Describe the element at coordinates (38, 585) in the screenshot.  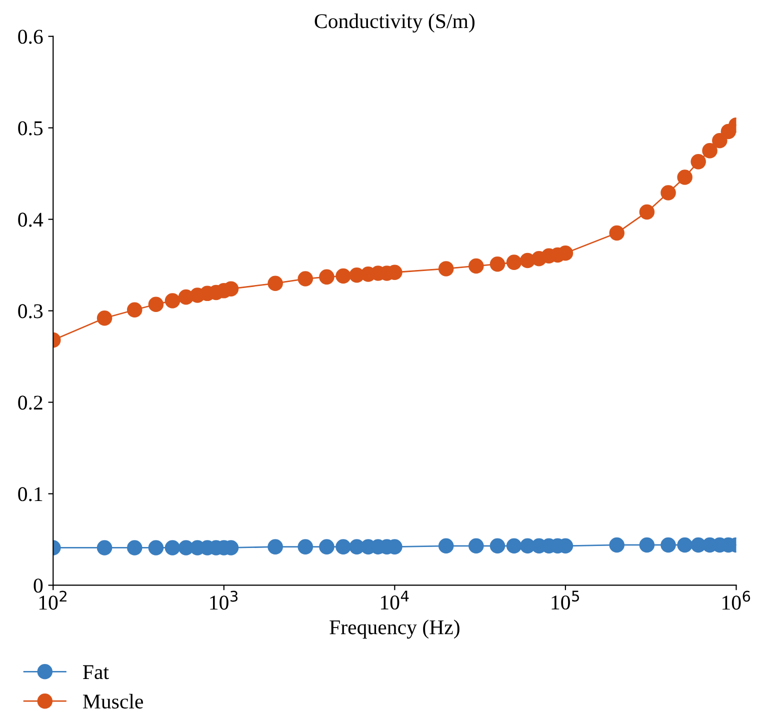
I see `y-tick-label: 0` at that location.